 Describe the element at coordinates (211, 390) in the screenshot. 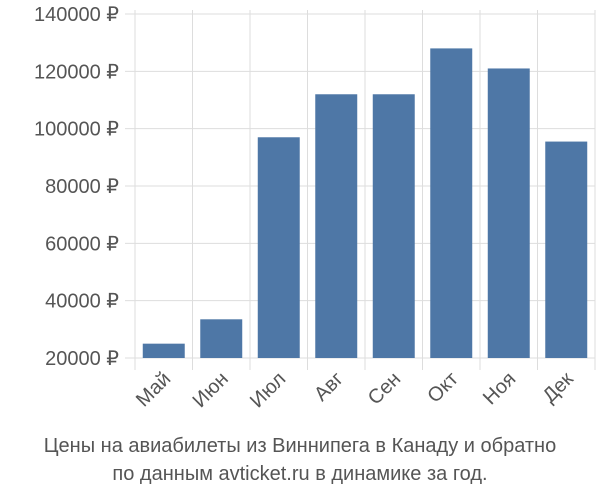

I see `x-tick-label: Июн` at that location.